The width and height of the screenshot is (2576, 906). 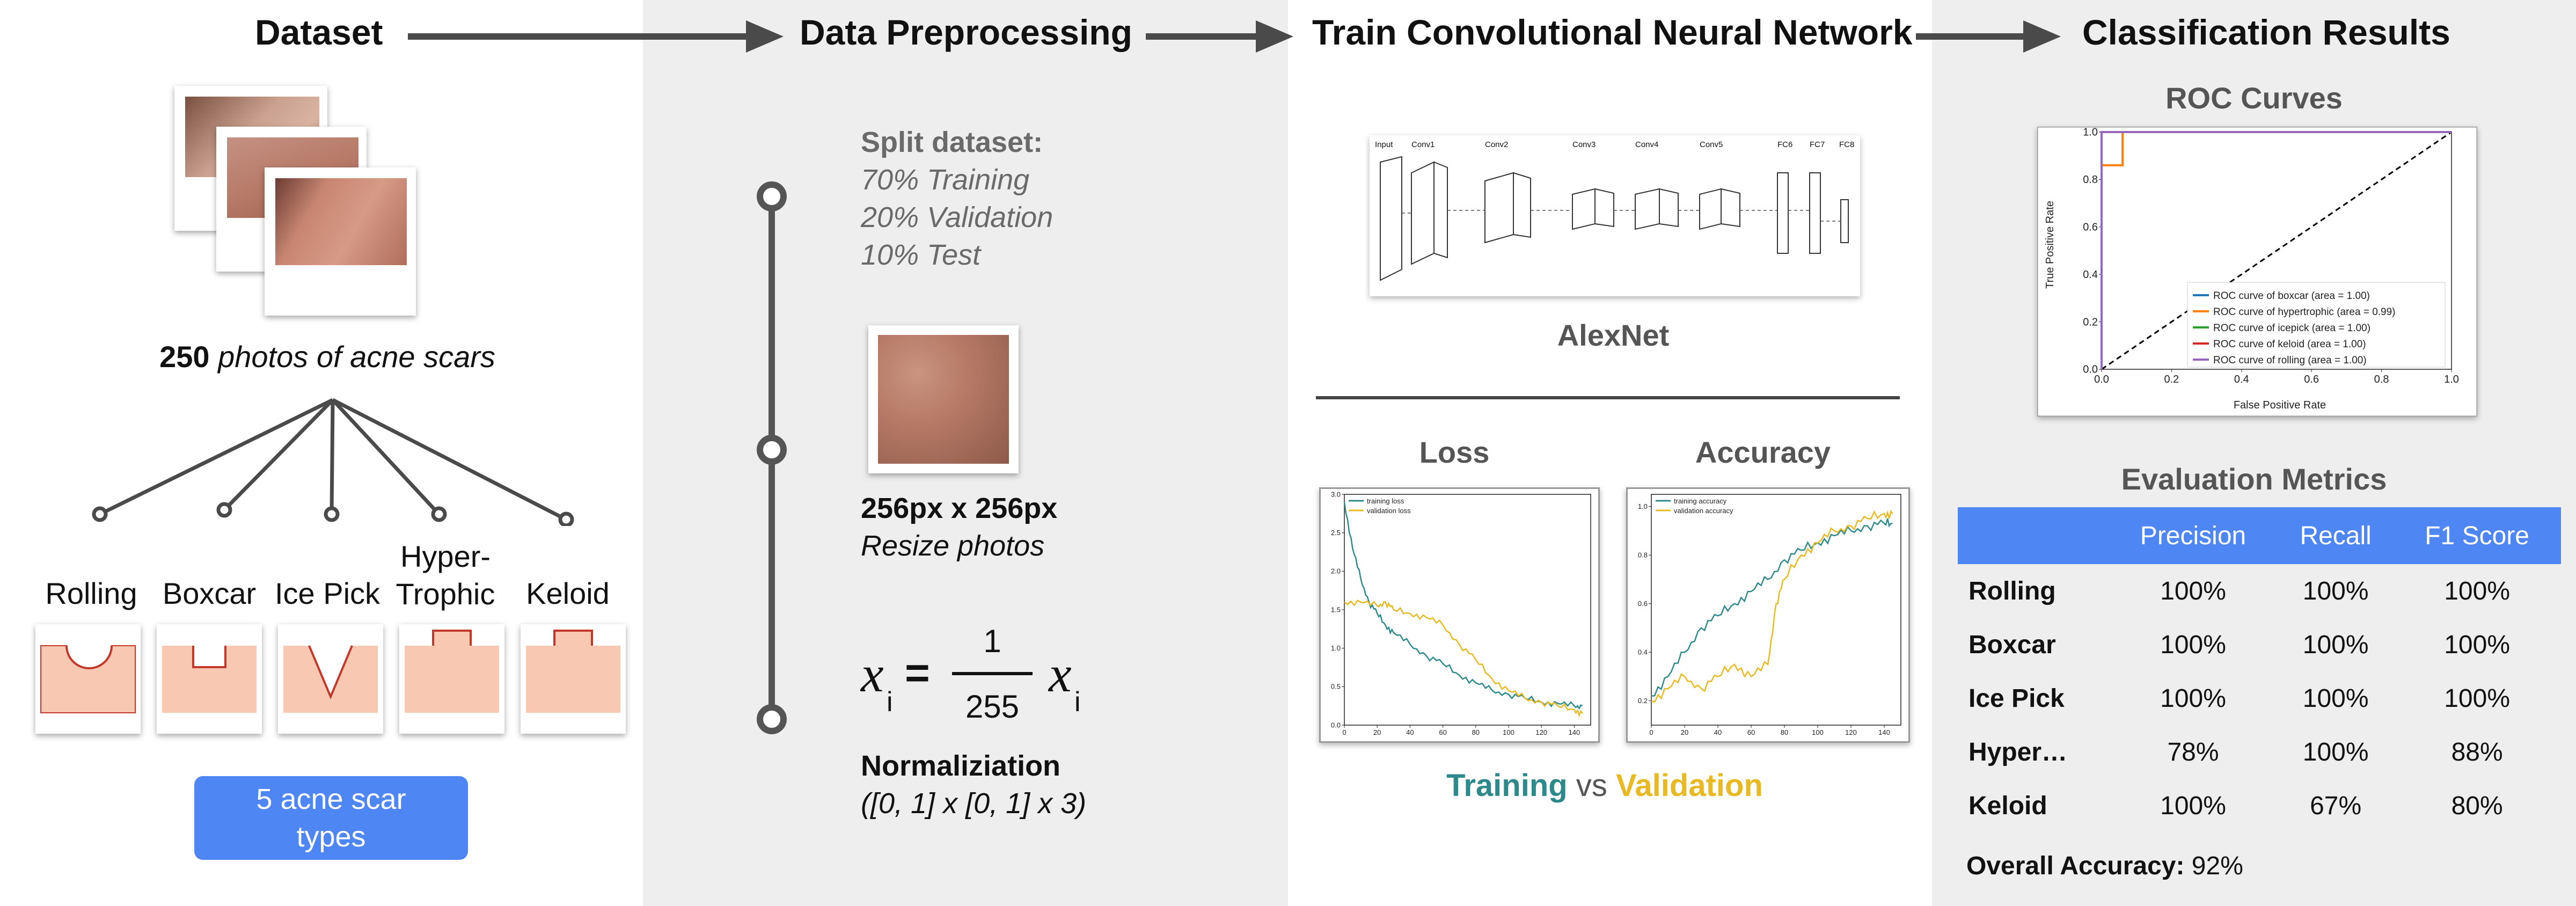 What do you see at coordinates (331, 818) in the screenshot?
I see `scar-types-button: 5 acne scar types` at bounding box center [331, 818].